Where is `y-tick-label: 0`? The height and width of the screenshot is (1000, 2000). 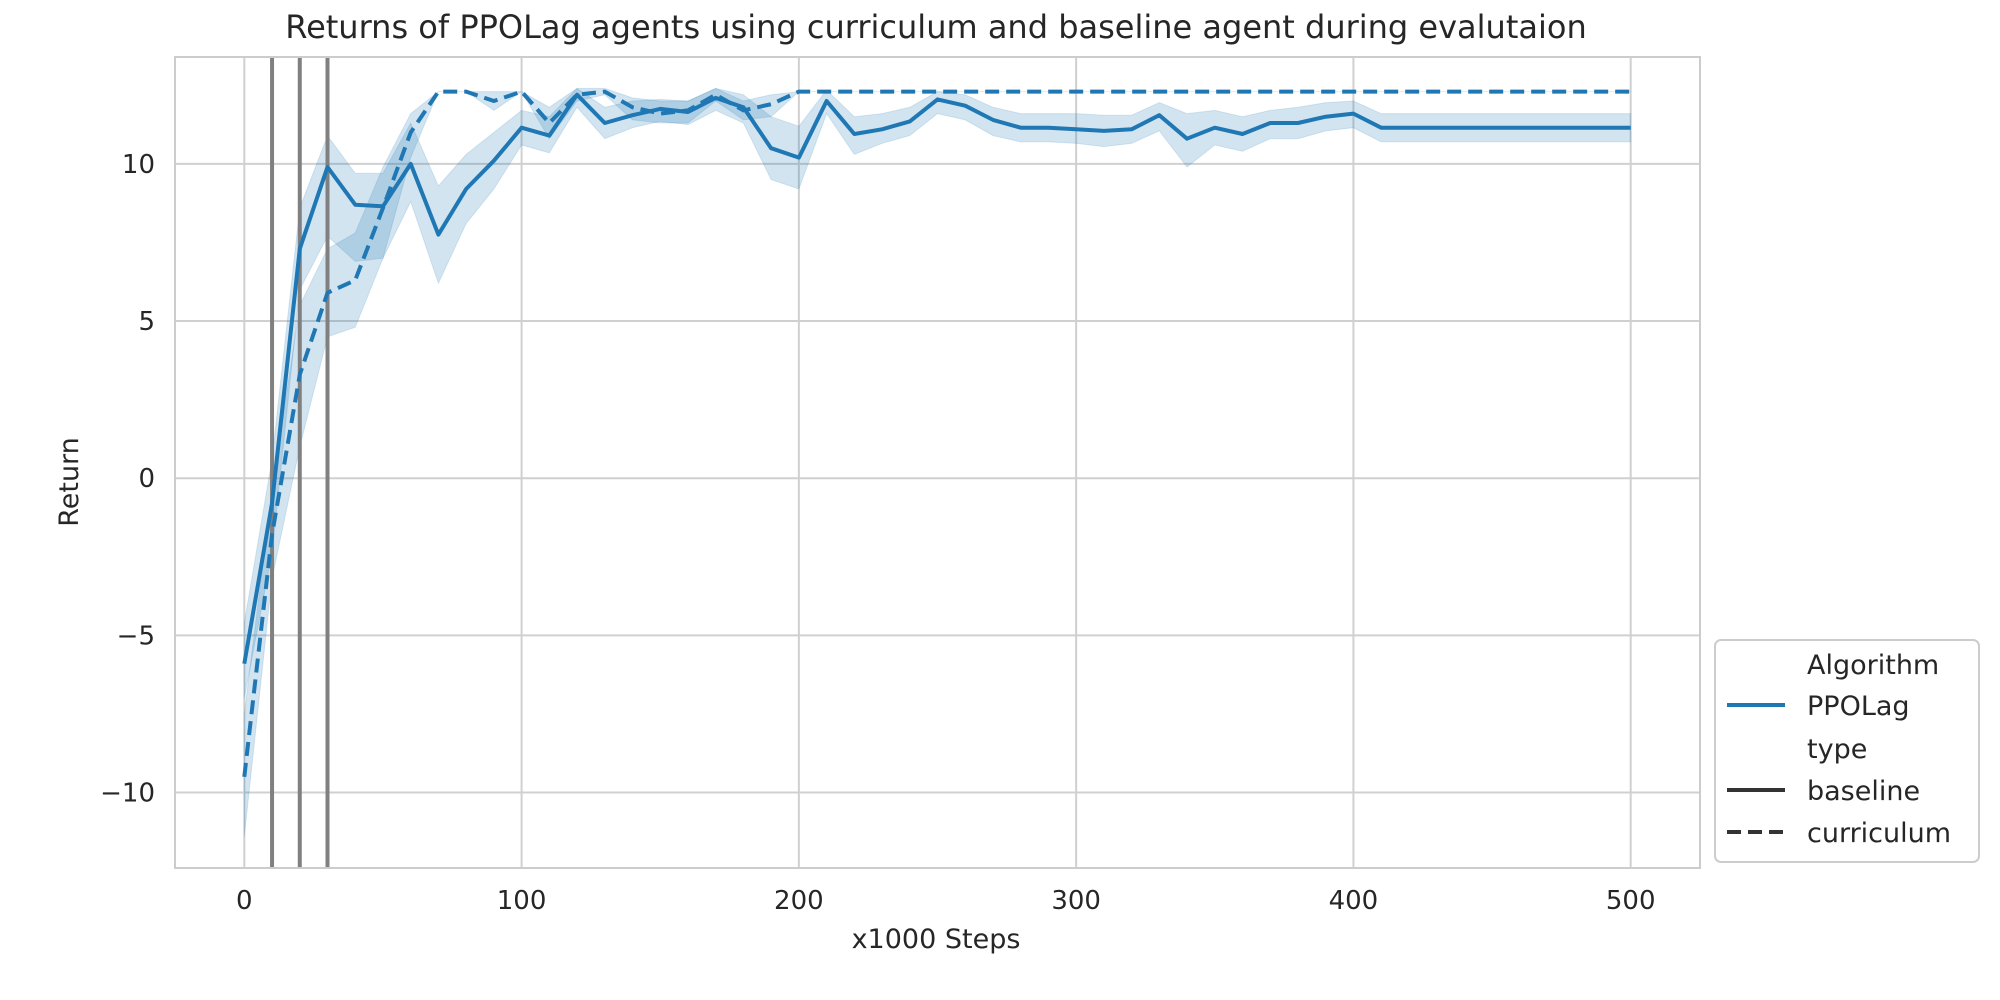
y-tick-label: 0 is located at coordinates (146, 479).